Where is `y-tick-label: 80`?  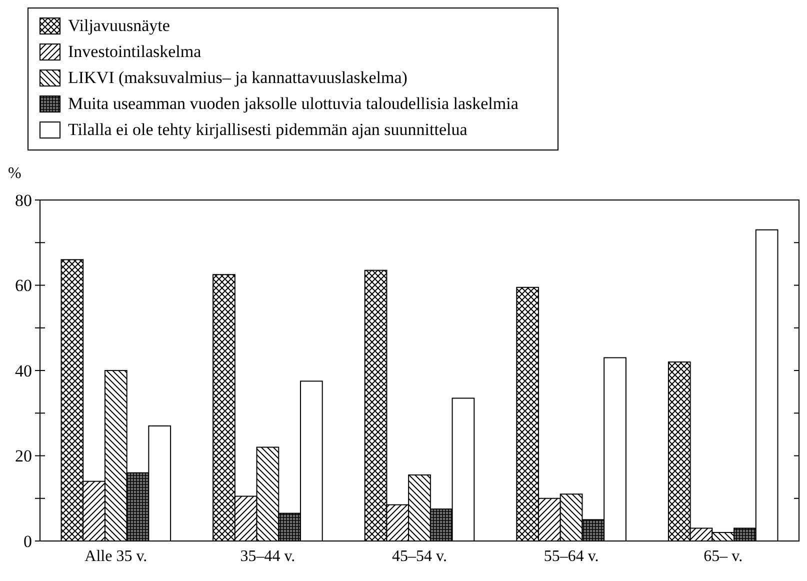 y-tick-label: 80 is located at coordinates (23, 200).